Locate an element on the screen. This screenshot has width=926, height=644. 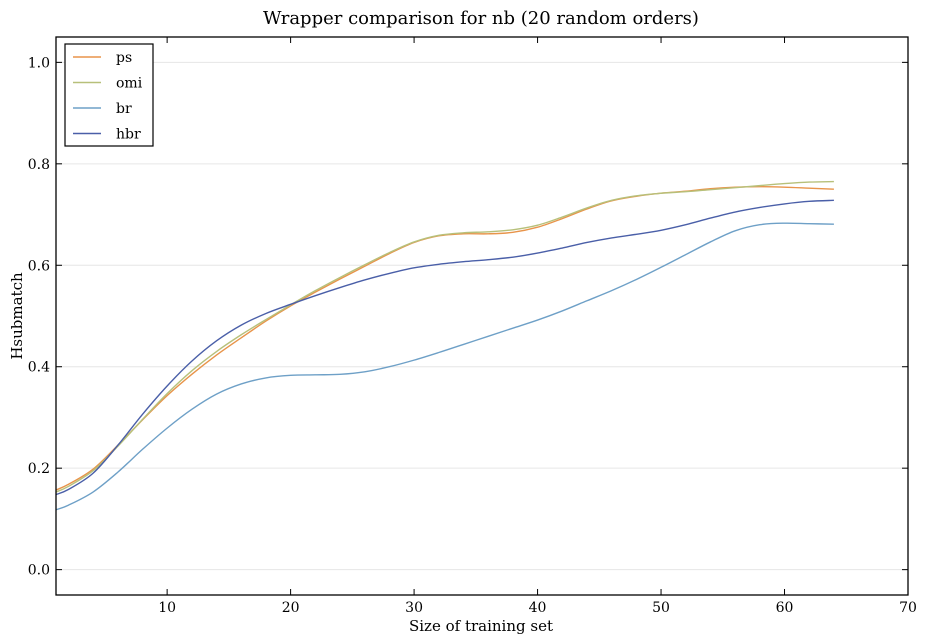
x-tick-label-4: 50 is located at coordinates (661, 608).